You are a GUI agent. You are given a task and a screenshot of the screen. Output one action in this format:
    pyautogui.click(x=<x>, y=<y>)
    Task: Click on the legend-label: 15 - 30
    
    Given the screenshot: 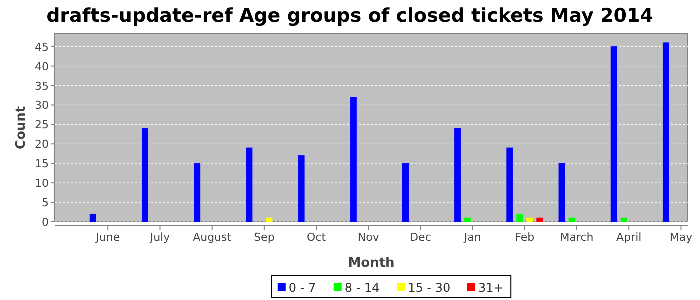 What is the action you would take?
    pyautogui.click(x=429, y=288)
    